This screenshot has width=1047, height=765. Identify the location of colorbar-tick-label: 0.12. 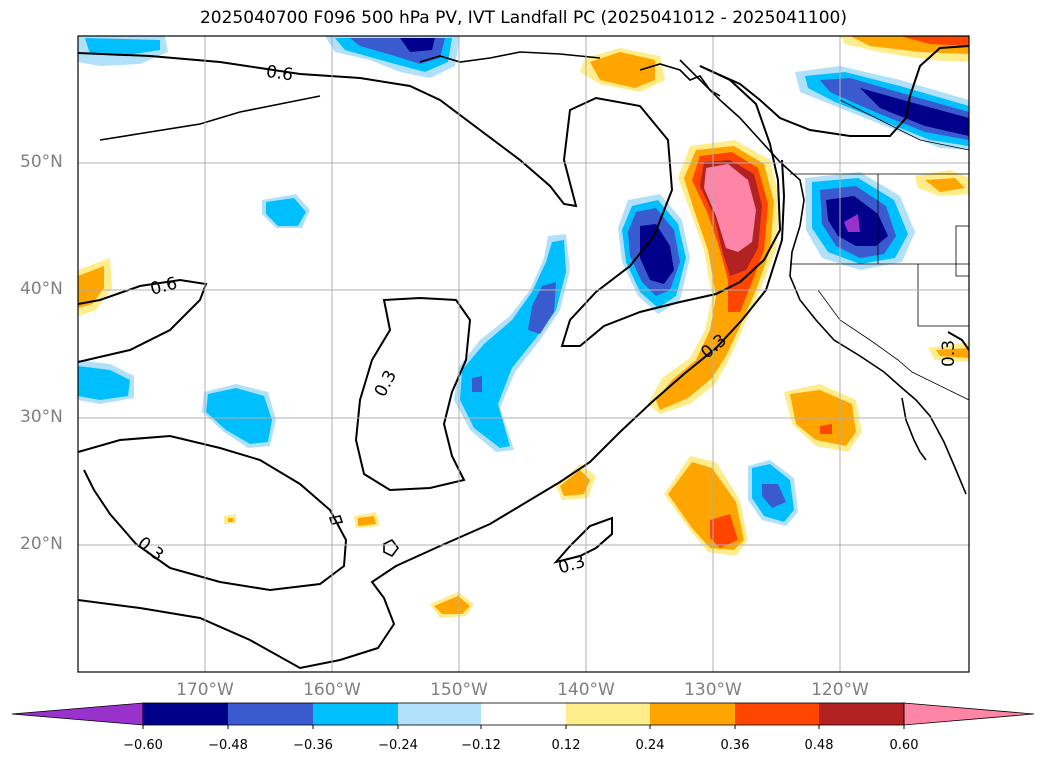
(566, 745).